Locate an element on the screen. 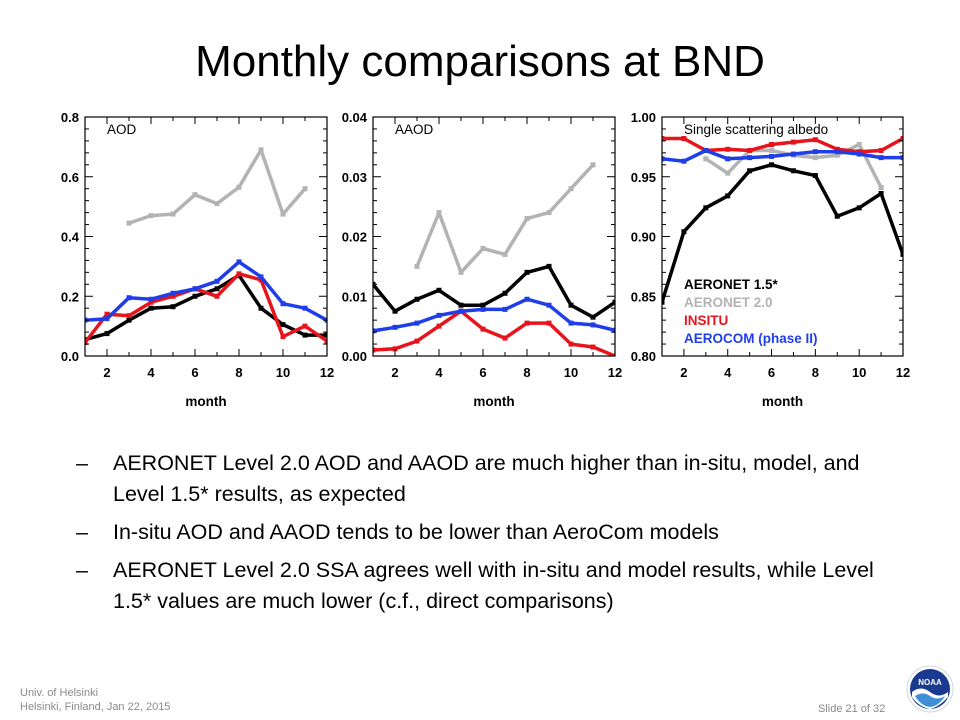 This screenshot has width=960, height=720. chart-title: AAOD is located at coordinates (414, 129).